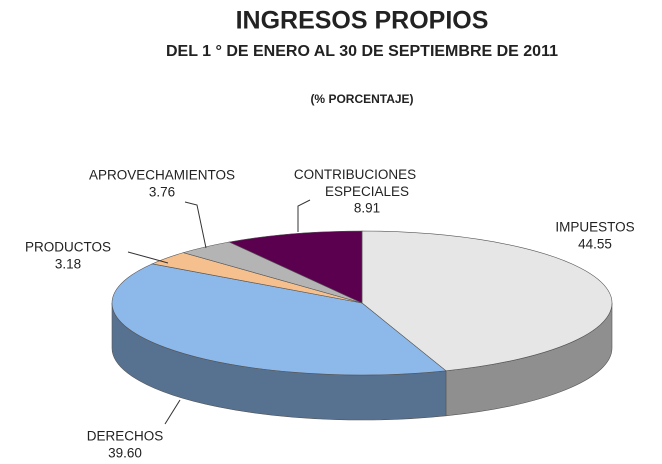  What do you see at coordinates (367, 208) in the screenshot?
I see `value-label: 8.91` at bounding box center [367, 208].